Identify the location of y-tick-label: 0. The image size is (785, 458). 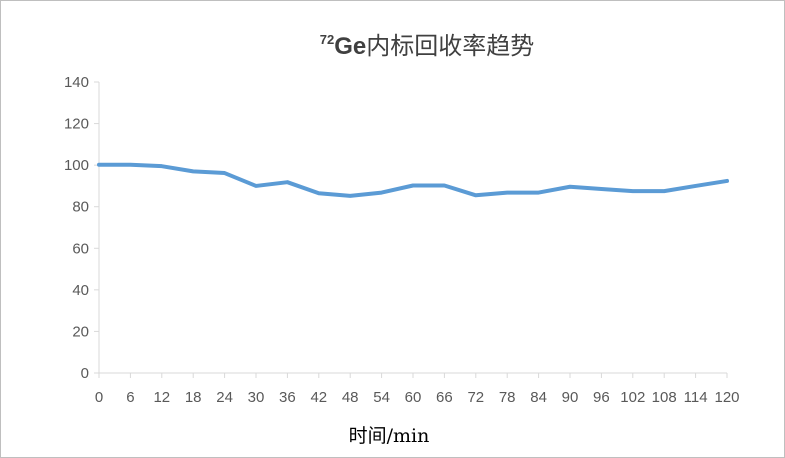
(85, 373).